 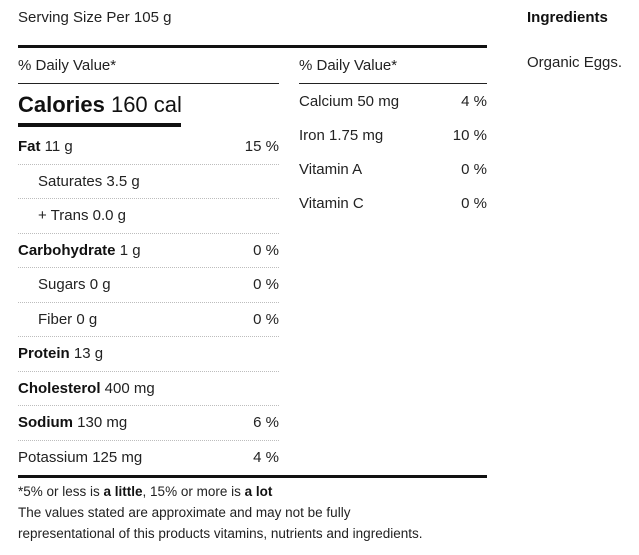 What do you see at coordinates (127, 388) in the screenshot?
I see `nutrient-amount: 400 mg` at bounding box center [127, 388].